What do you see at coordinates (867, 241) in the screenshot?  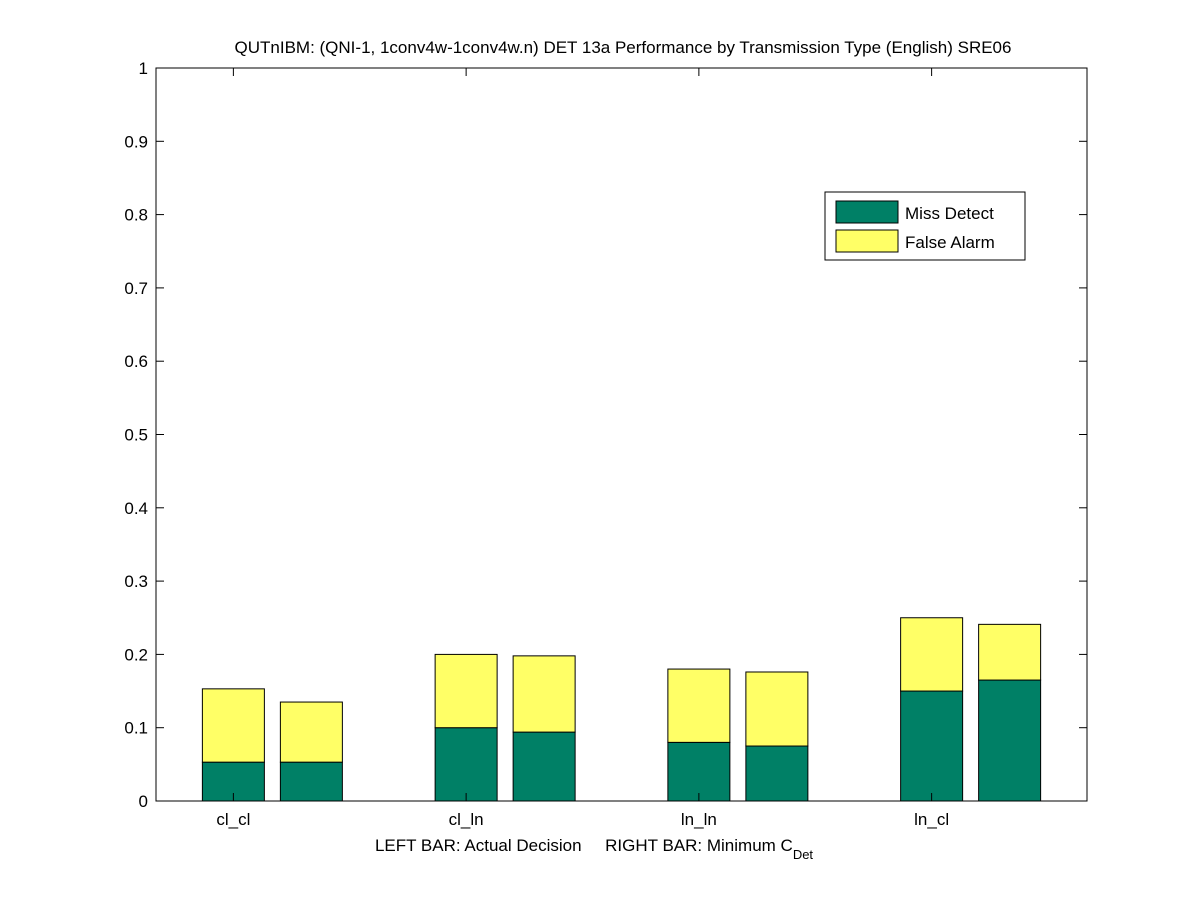 I see `legend-swatch-false-alarm` at bounding box center [867, 241].